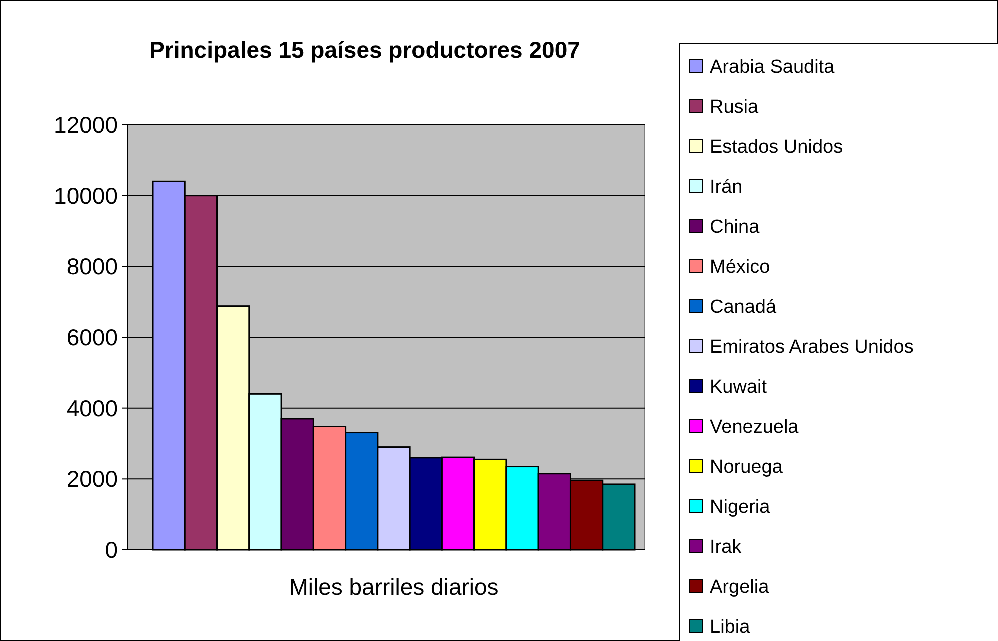  What do you see at coordinates (777, 147) in the screenshot?
I see `legend-label: Estados Unidos` at bounding box center [777, 147].